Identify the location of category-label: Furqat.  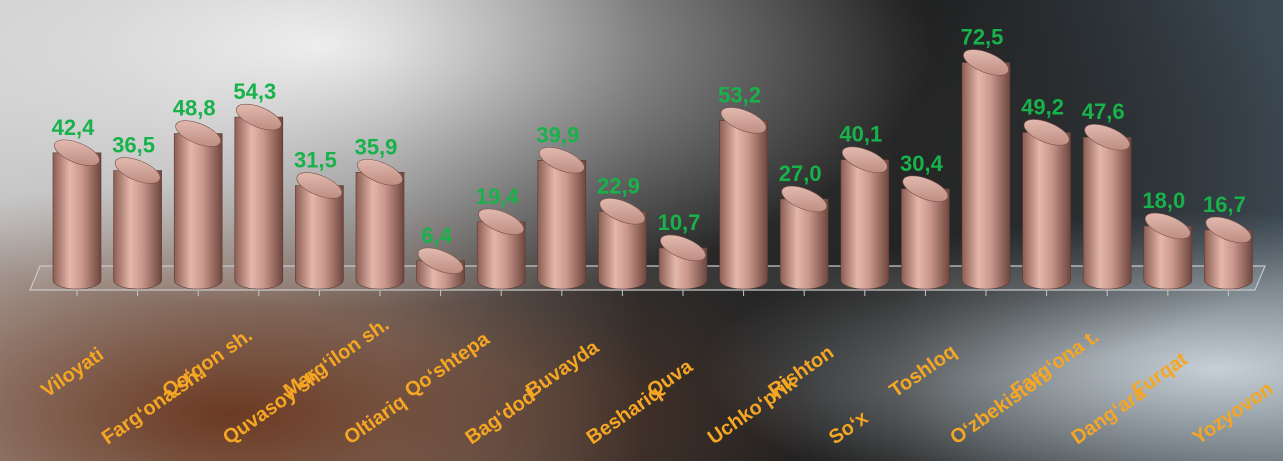
(1160, 375).